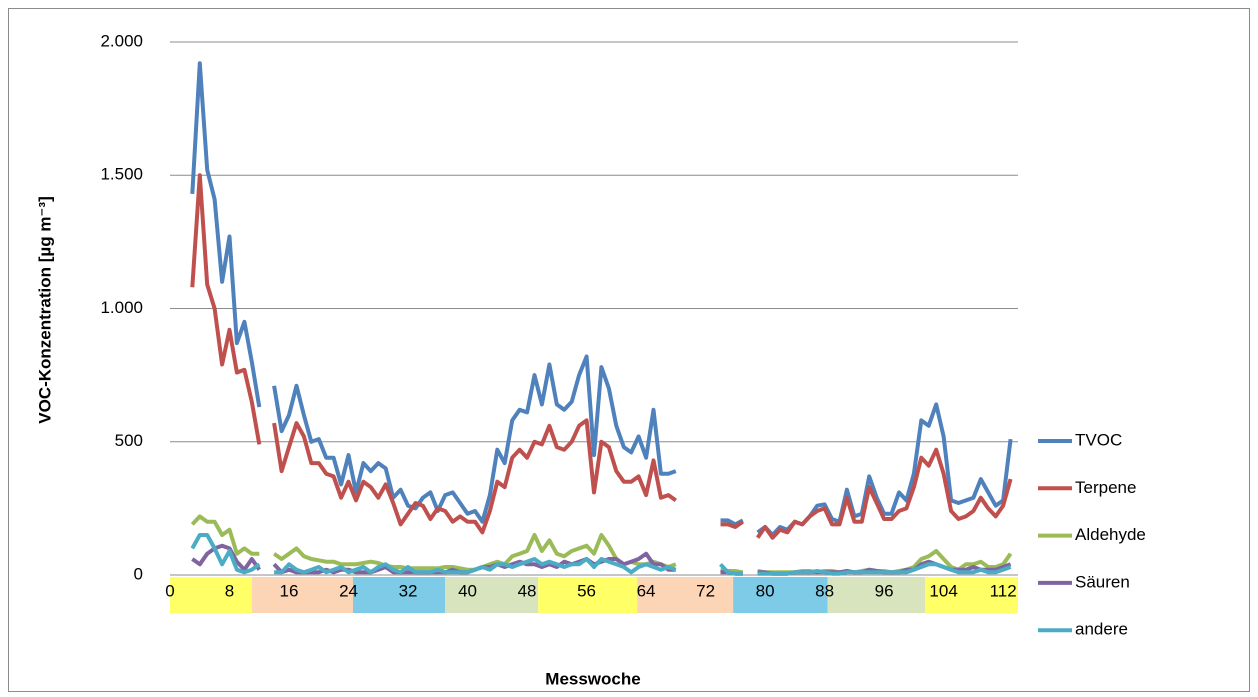 The height and width of the screenshot is (697, 1258). I want to click on y-axis-title: VOC-Konzentration [µg m⁻³], so click(44, 309).